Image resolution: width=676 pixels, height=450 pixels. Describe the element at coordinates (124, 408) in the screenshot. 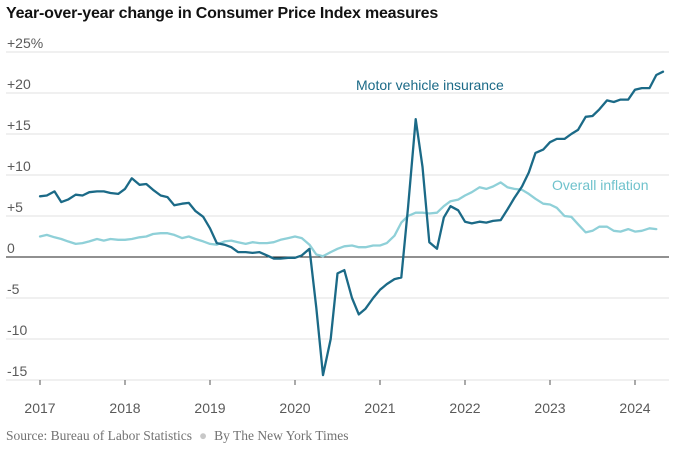

I see `x-tick-label: 2018` at that location.